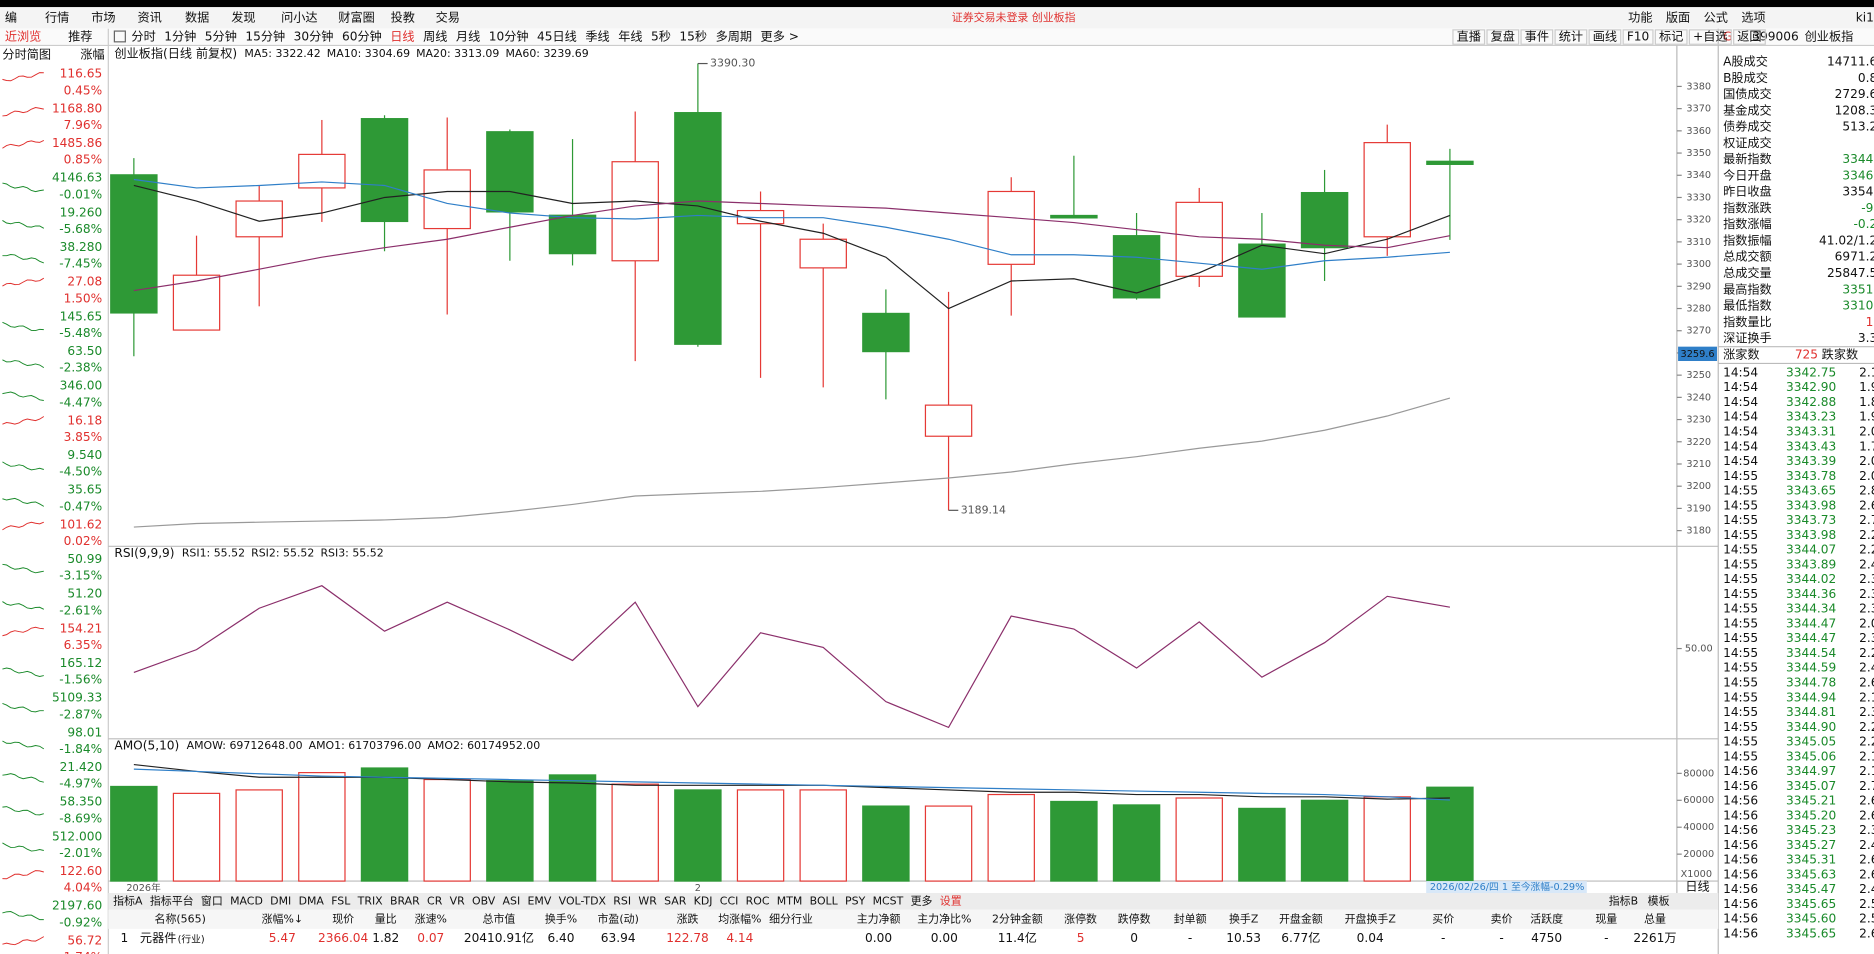 The width and height of the screenshot is (1874, 954). What do you see at coordinates (1638, 37) in the screenshot?
I see `tool-button: F10` at bounding box center [1638, 37].